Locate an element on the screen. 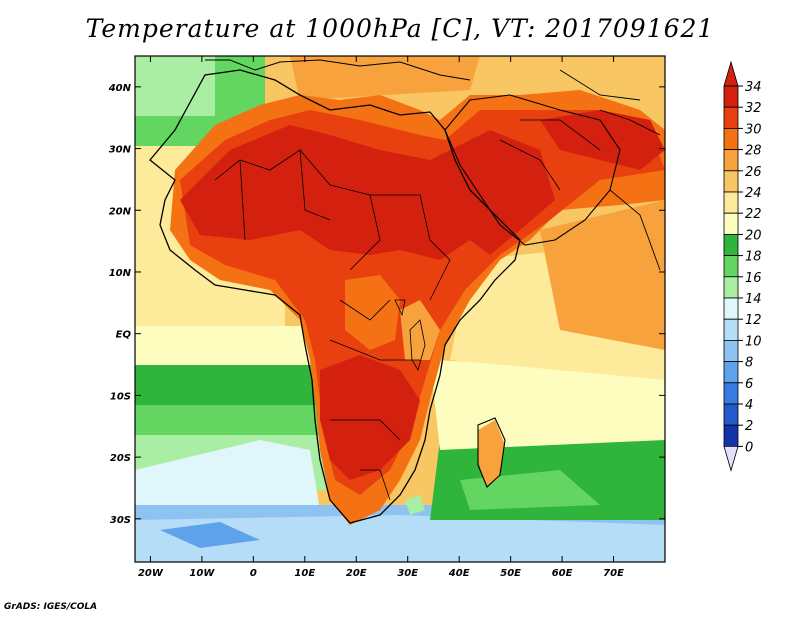 The height and width of the screenshot is (618, 800). arabia-coastline is located at coordinates (532, 170).